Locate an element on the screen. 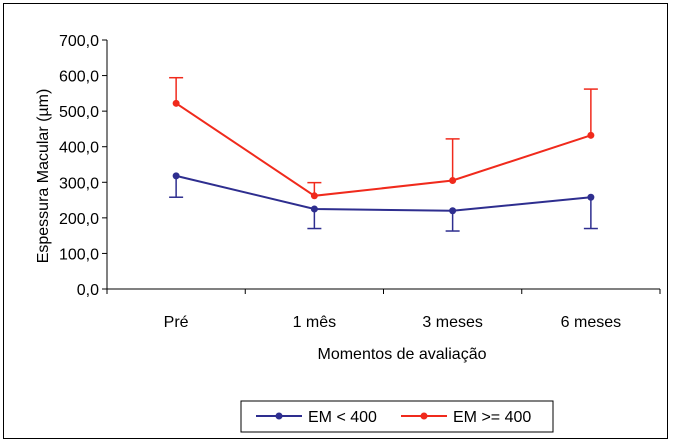 The image size is (673, 444). x-tick-label: Pré is located at coordinates (176, 322).